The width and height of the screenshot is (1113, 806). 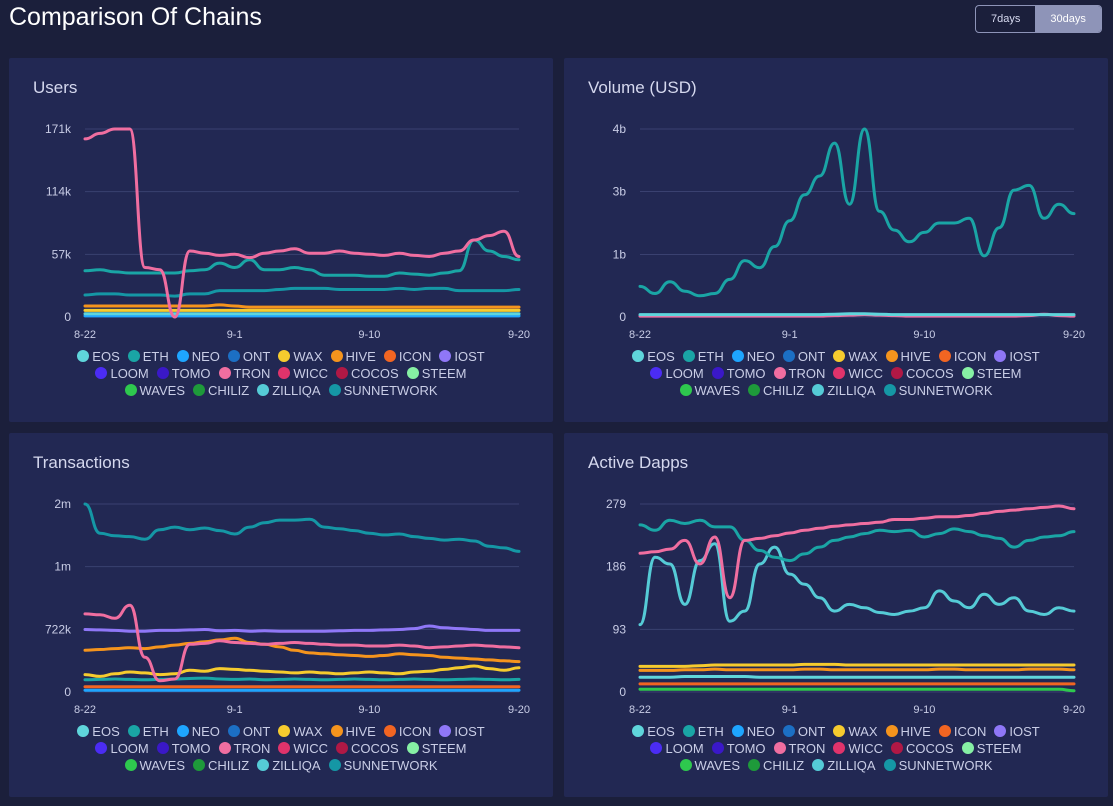 I want to click on legend-label: TOMO, so click(x=191, y=748).